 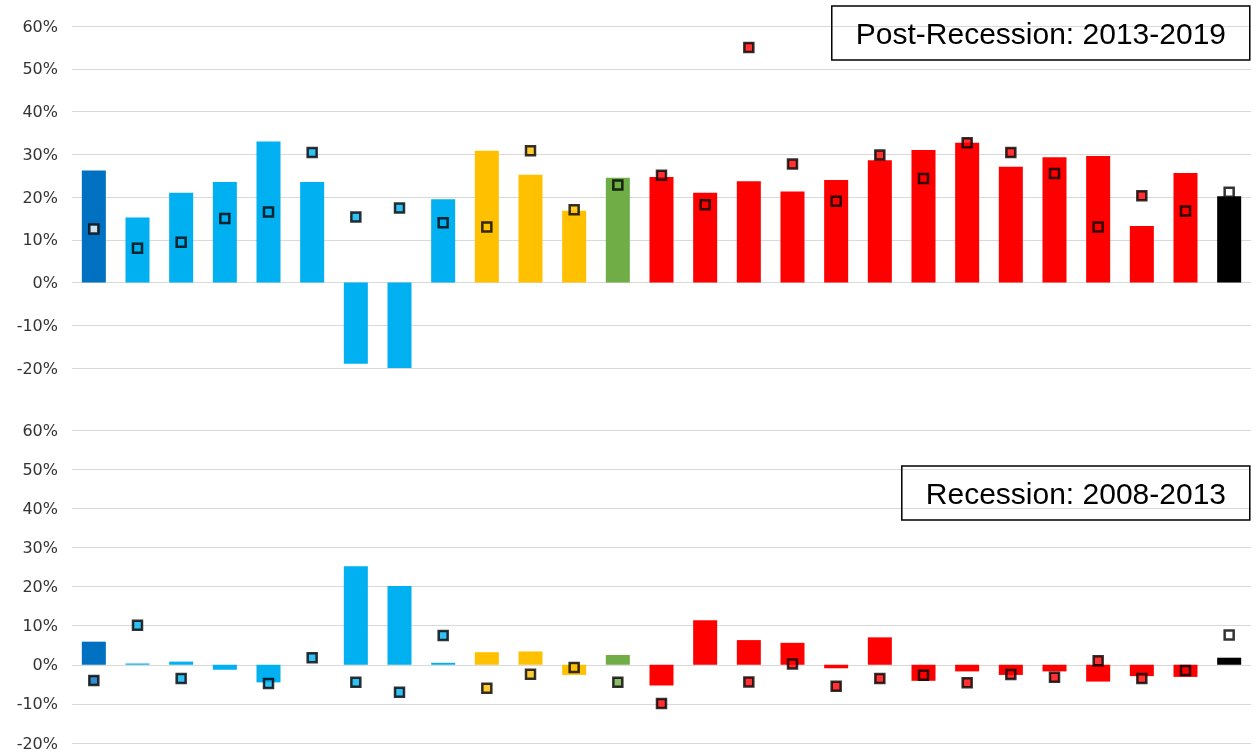 What do you see at coordinates (1076, 493) in the screenshot?
I see `text: Recession: 2008-2013` at bounding box center [1076, 493].